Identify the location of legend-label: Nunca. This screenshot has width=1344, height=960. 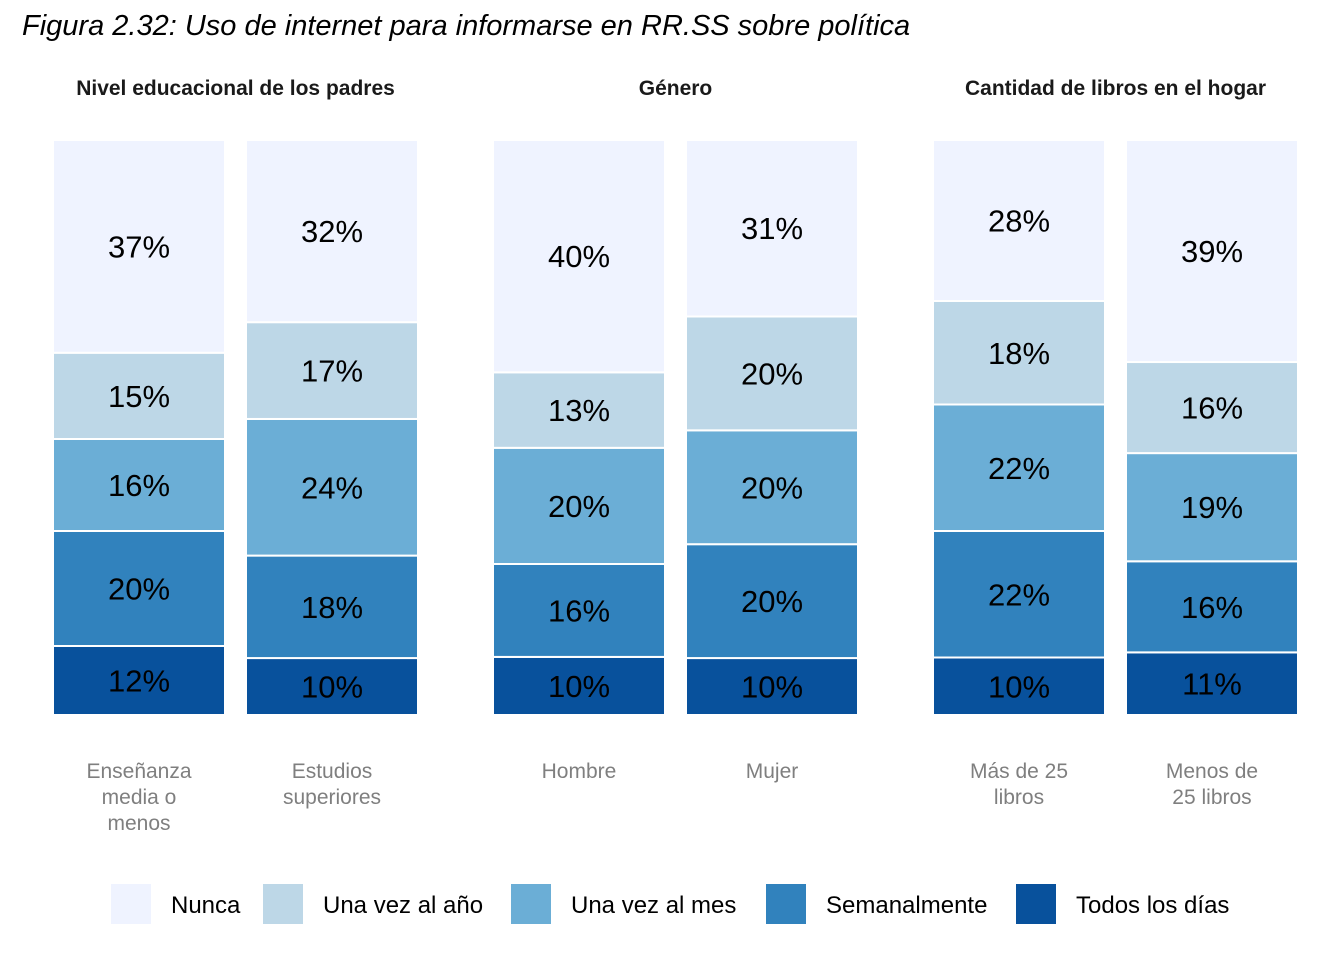
(206, 905).